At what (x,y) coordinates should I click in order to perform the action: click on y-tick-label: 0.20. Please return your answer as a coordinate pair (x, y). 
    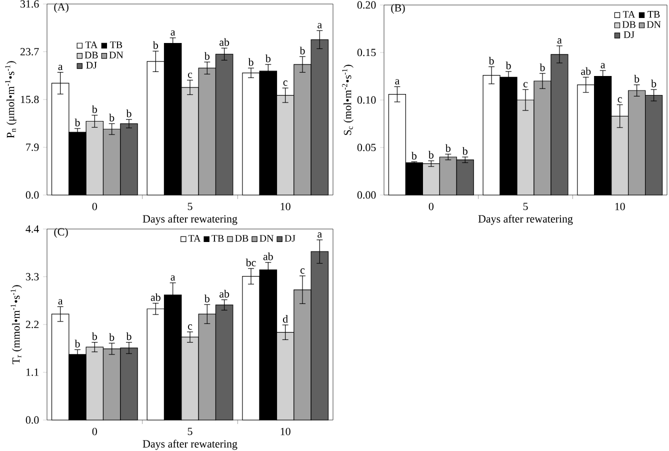
    Looking at the image, I should click on (366, 5).